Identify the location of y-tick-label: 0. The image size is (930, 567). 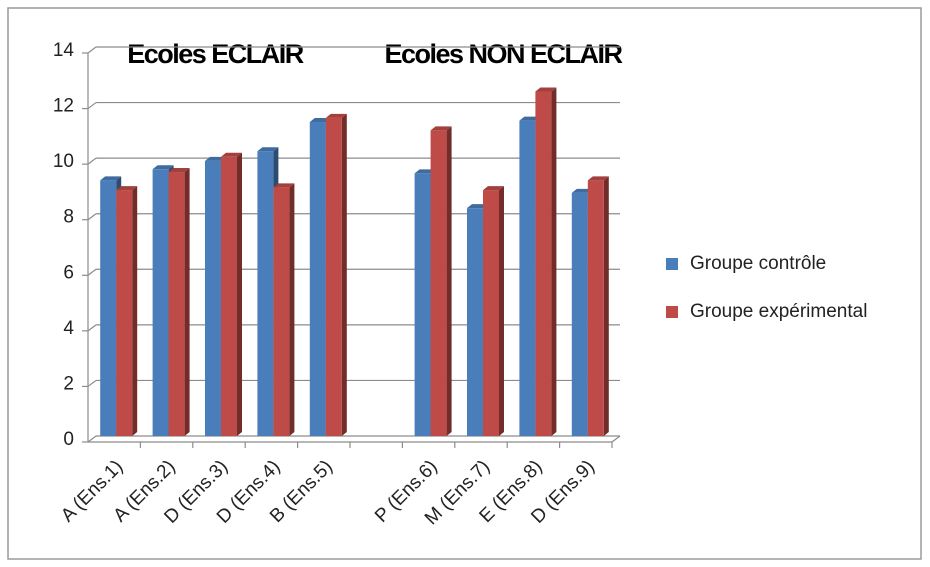
(68, 439).